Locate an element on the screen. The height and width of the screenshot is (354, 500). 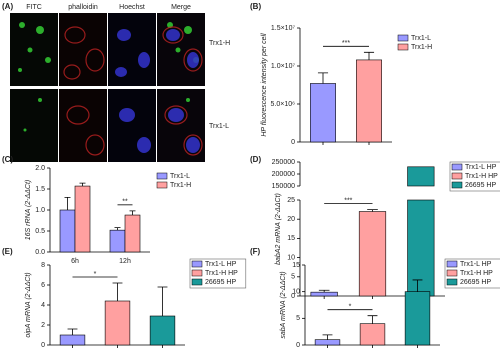
row-label: Trx1-H is located at coordinates (219, 43).